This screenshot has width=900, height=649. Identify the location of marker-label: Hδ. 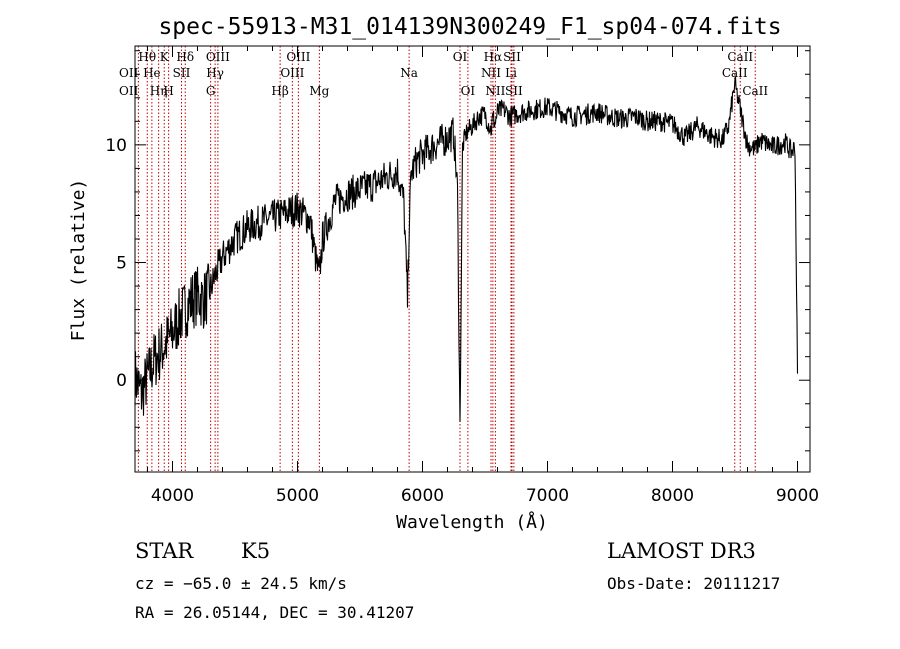
(185, 57).